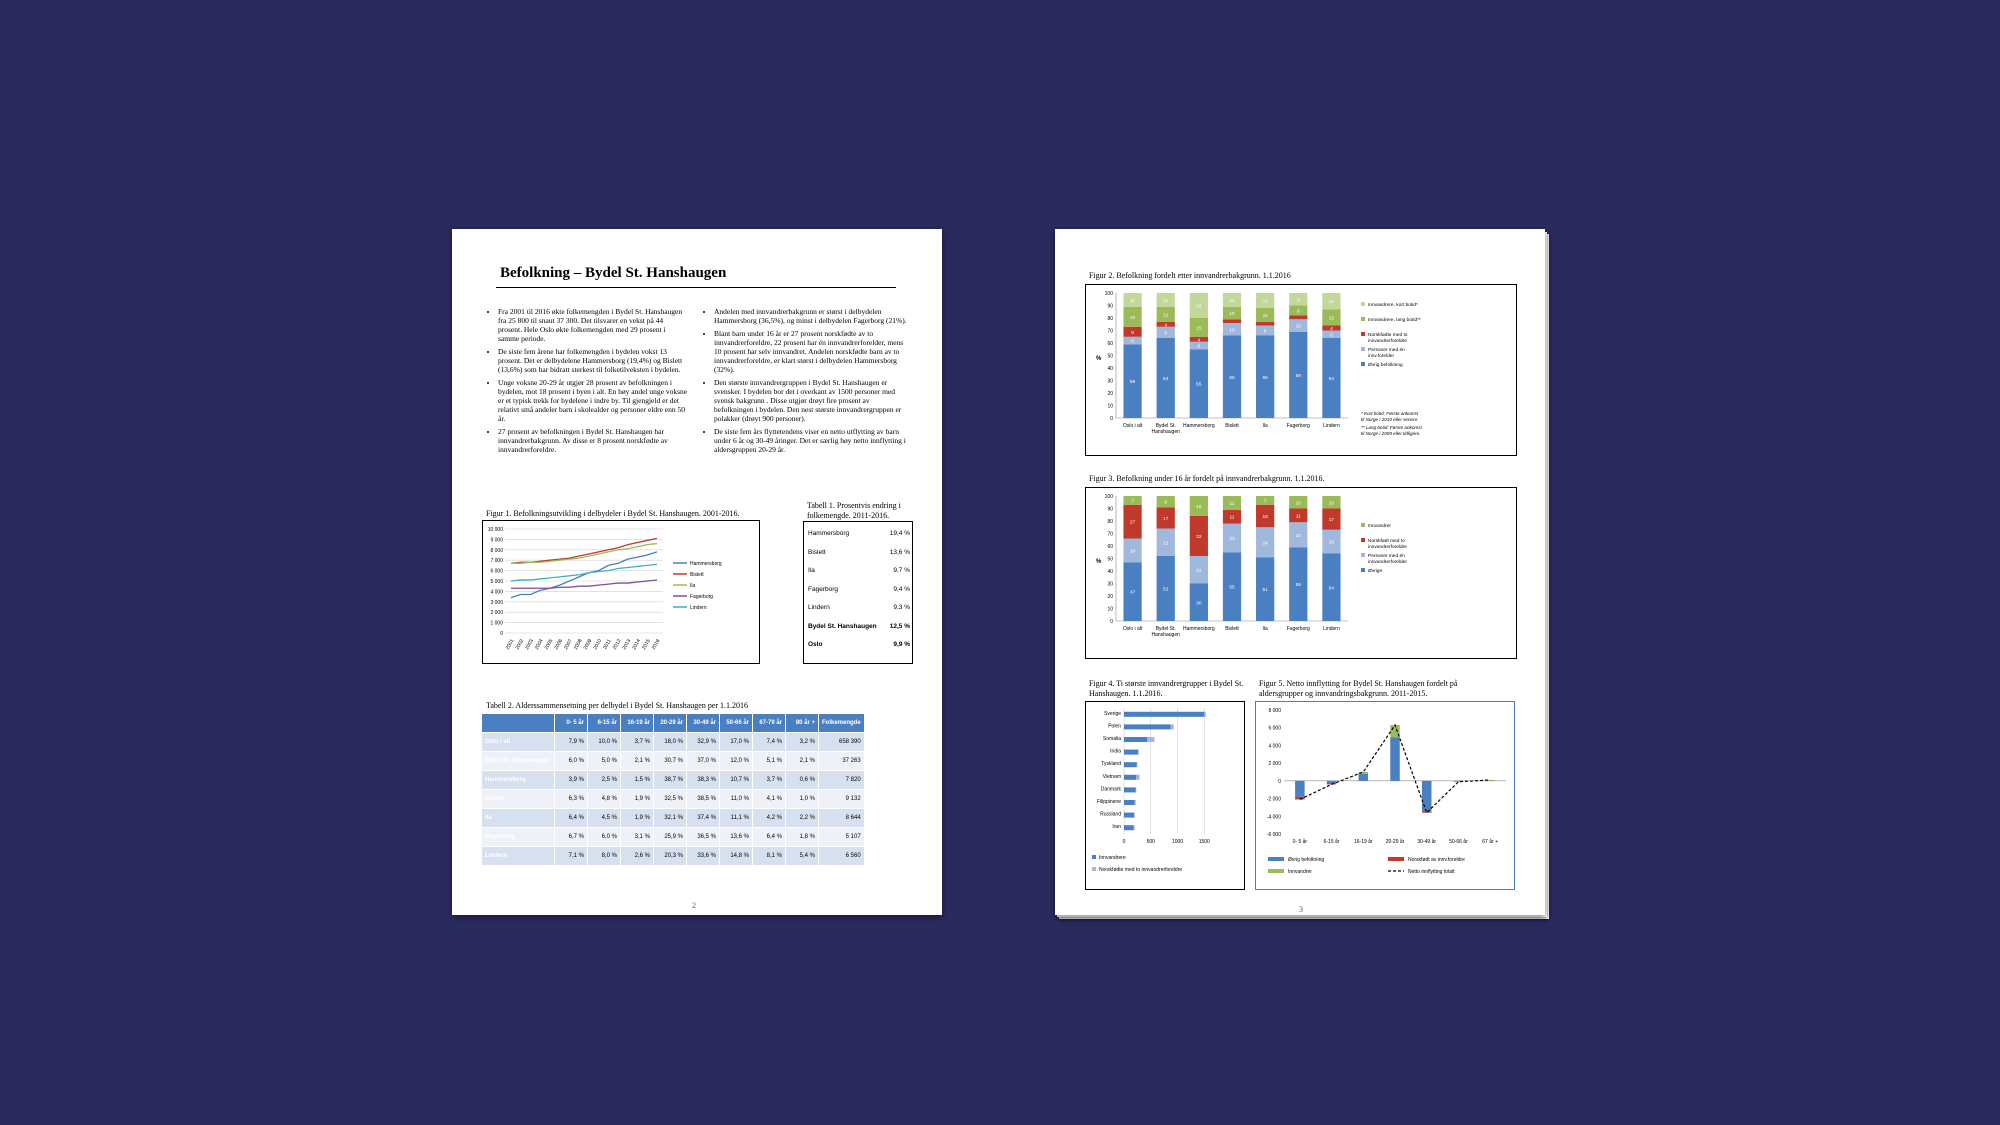 This screenshot has height=1125, width=2000. What do you see at coordinates (1110, 597) in the screenshot?
I see `y-tick-label: 20` at bounding box center [1110, 597].